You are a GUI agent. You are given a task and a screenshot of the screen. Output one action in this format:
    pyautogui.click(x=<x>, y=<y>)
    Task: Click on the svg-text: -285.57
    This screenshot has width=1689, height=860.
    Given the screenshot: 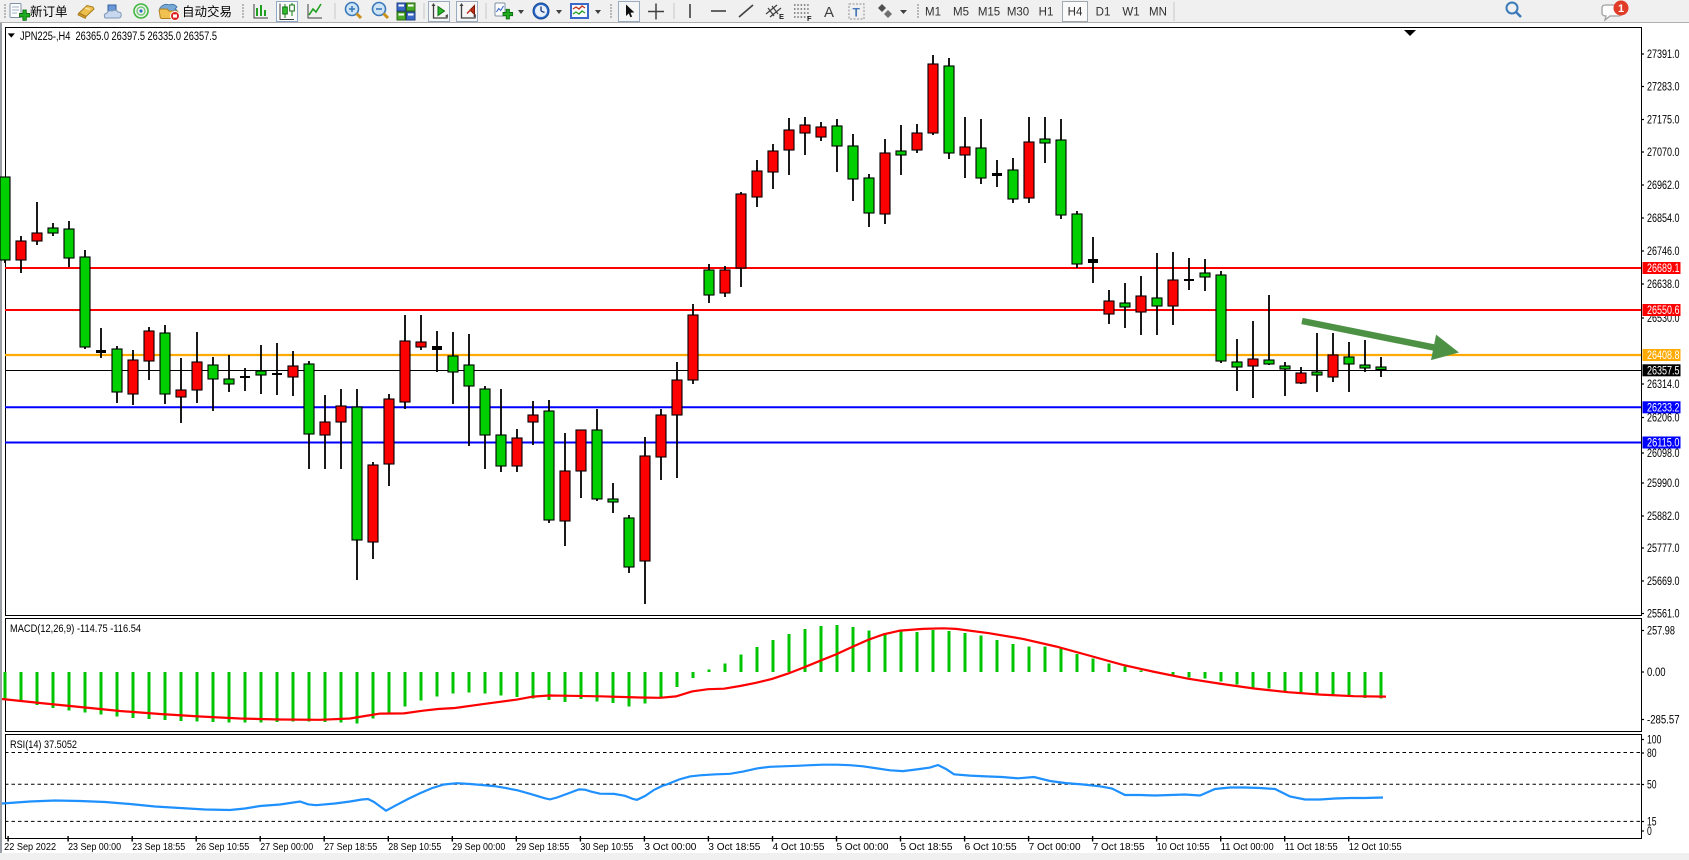 What is the action you would take?
    pyautogui.click(x=1663, y=721)
    